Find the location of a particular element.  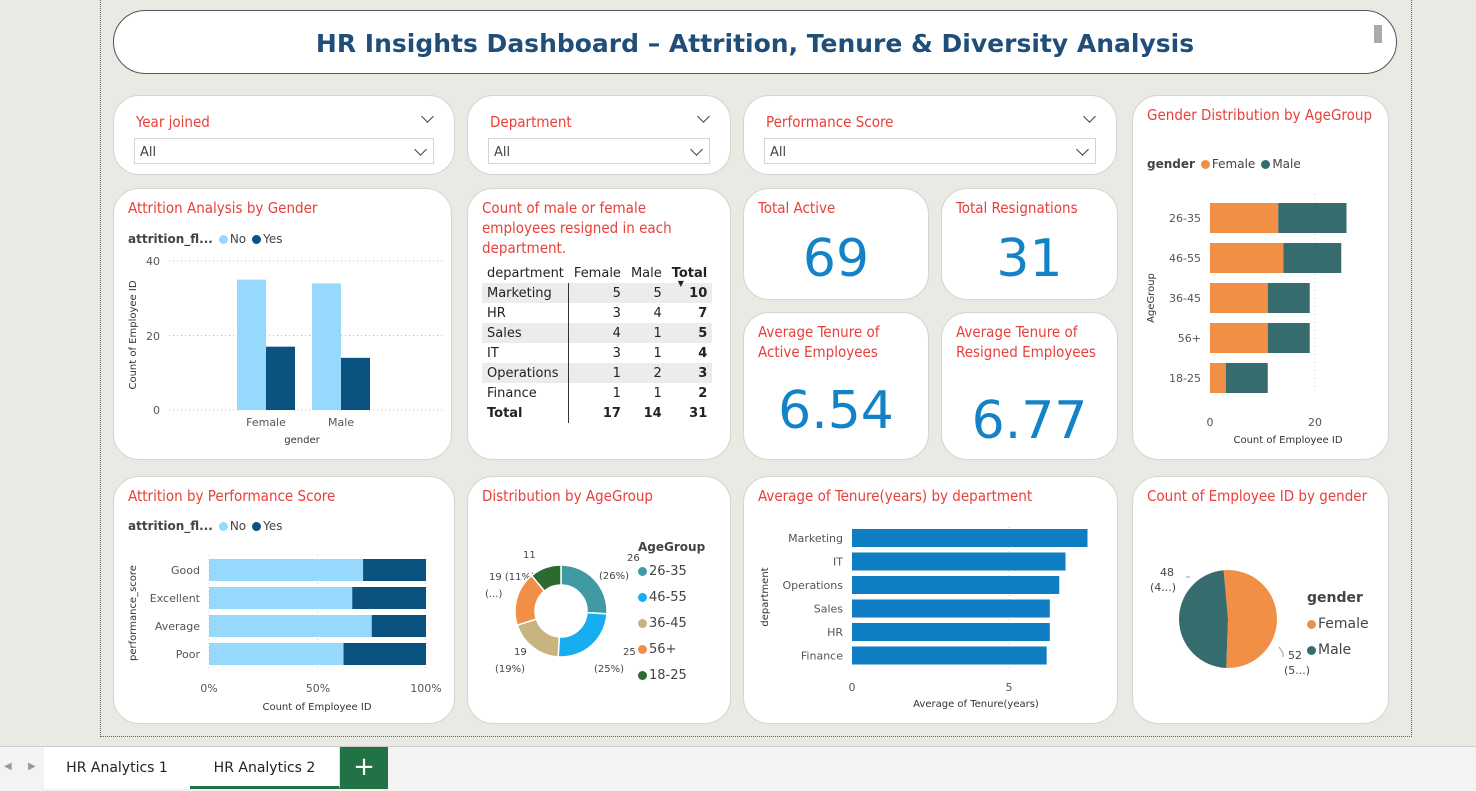

column-header: Female is located at coordinates (597, 273).